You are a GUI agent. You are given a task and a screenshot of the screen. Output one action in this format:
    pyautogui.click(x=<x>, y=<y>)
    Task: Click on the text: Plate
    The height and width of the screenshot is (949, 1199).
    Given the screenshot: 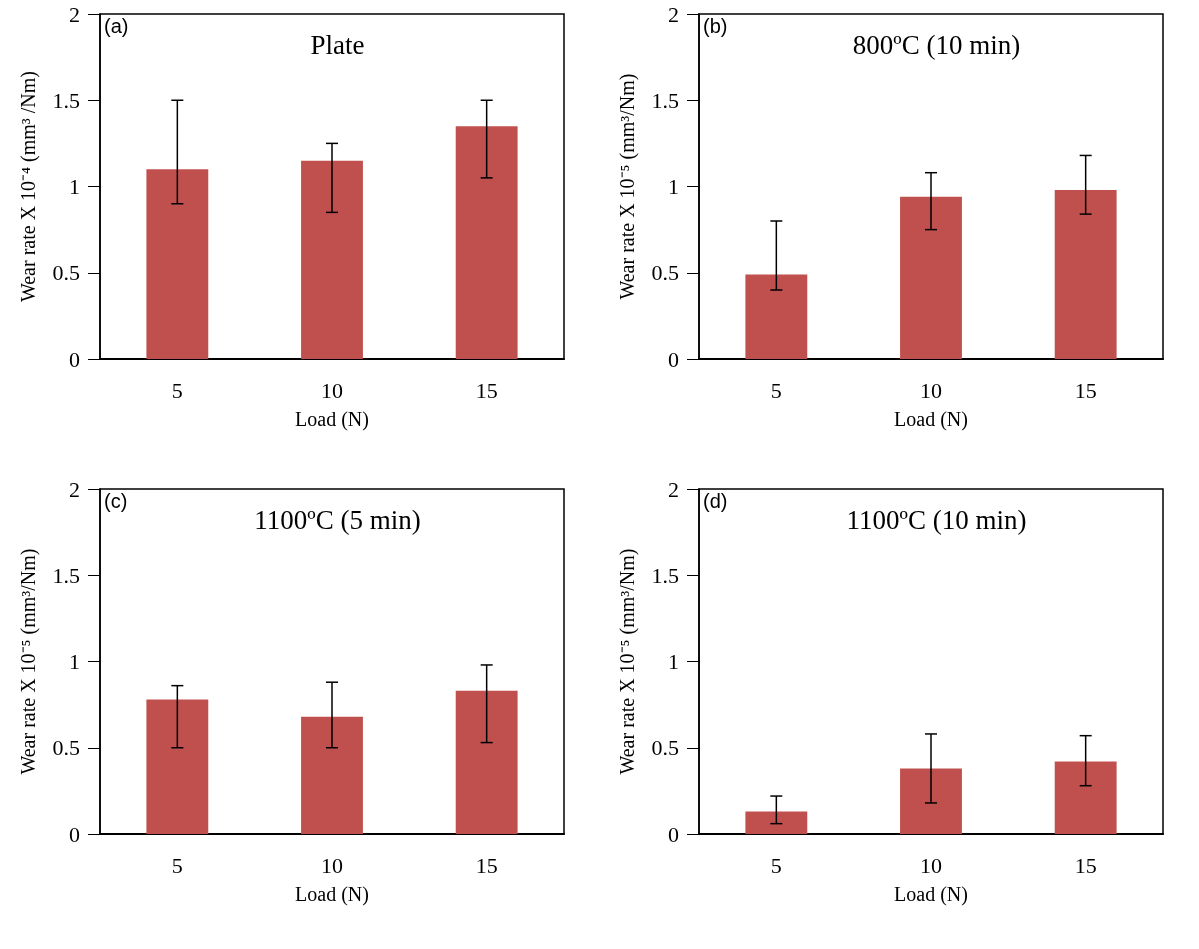 What is the action you would take?
    pyautogui.click(x=337, y=44)
    